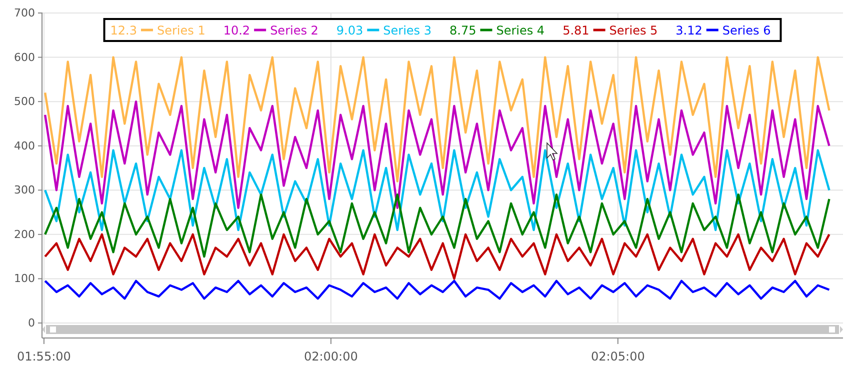 The image size is (854, 375). What do you see at coordinates (236, 31) in the screenshot?
I see `annotation: 10.2` at bounding box center [236, 31].